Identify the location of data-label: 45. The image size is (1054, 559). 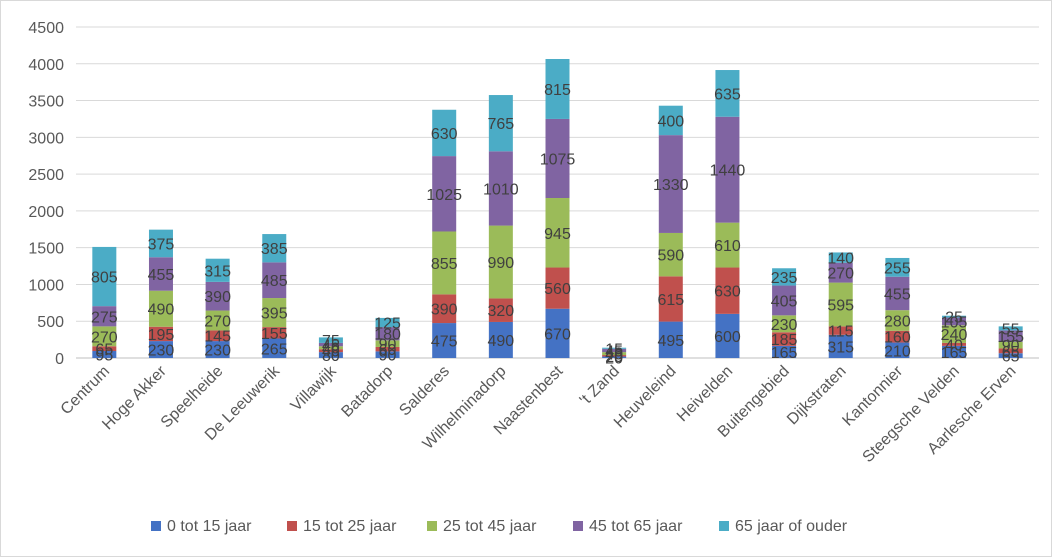
(614, 351).